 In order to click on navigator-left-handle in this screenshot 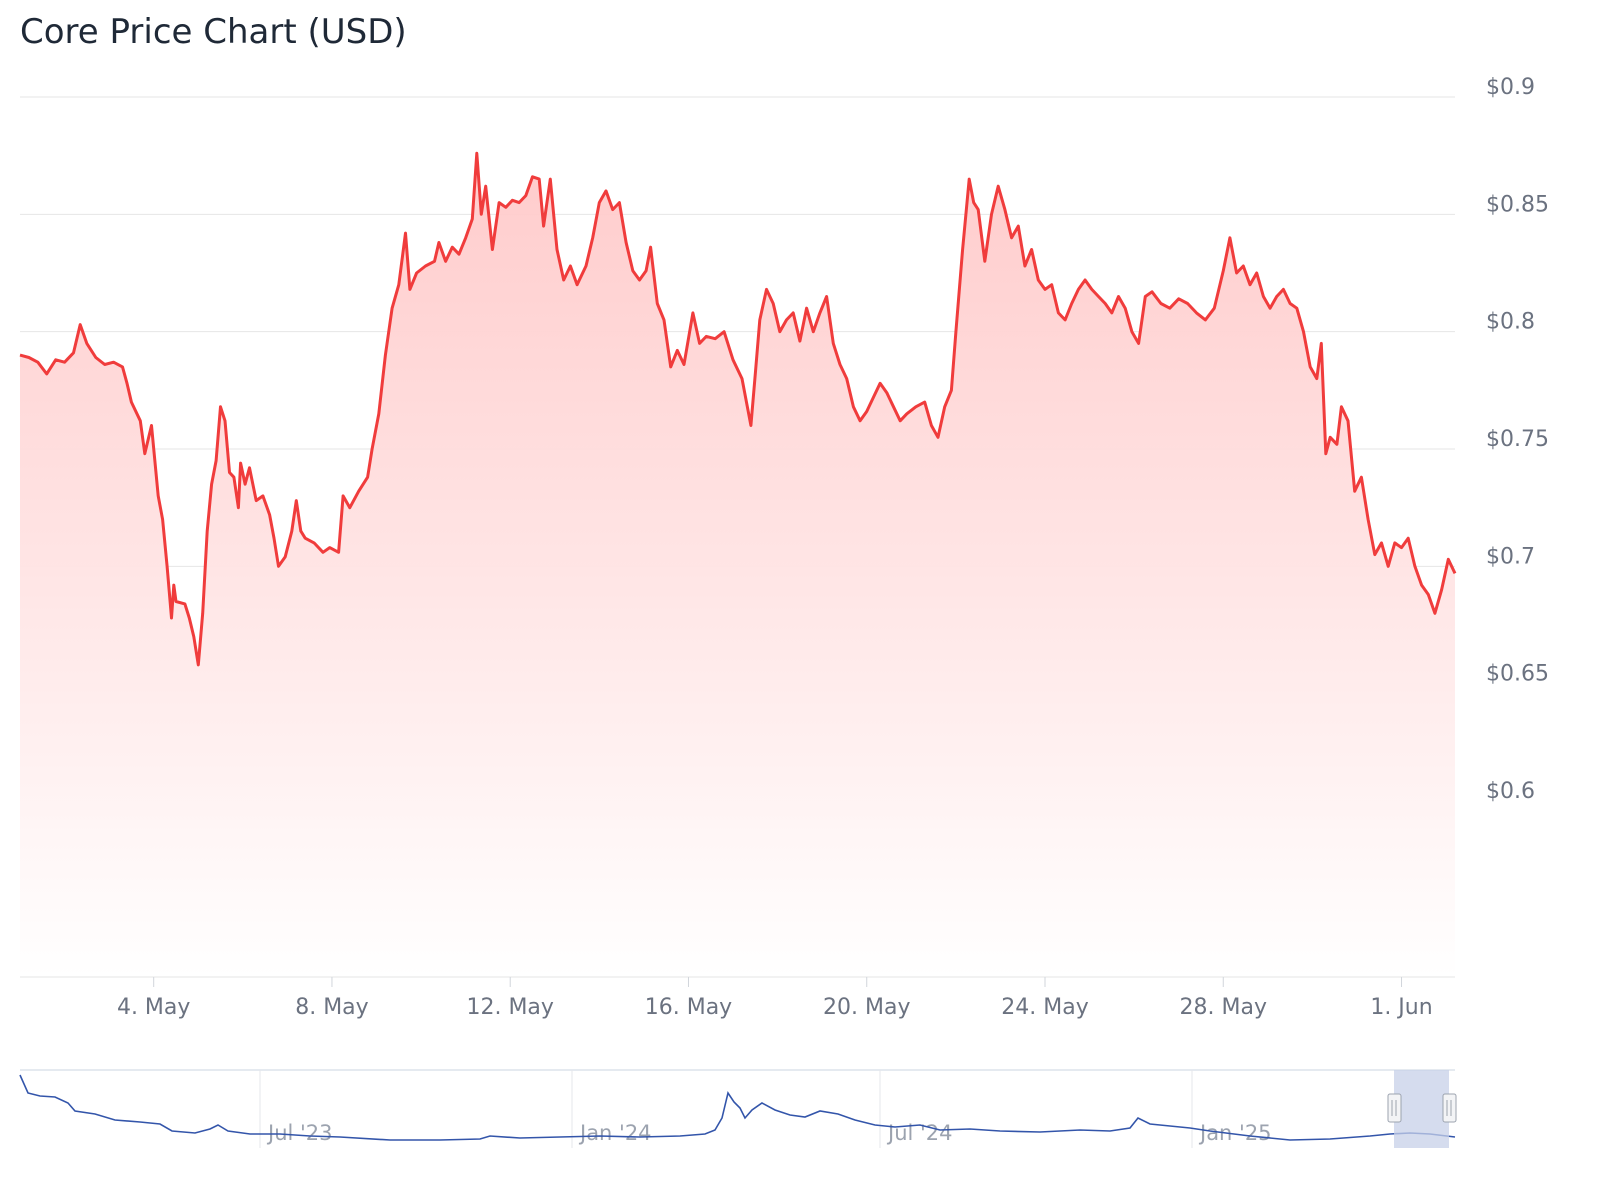, I will do `click(1394, 1108)`.